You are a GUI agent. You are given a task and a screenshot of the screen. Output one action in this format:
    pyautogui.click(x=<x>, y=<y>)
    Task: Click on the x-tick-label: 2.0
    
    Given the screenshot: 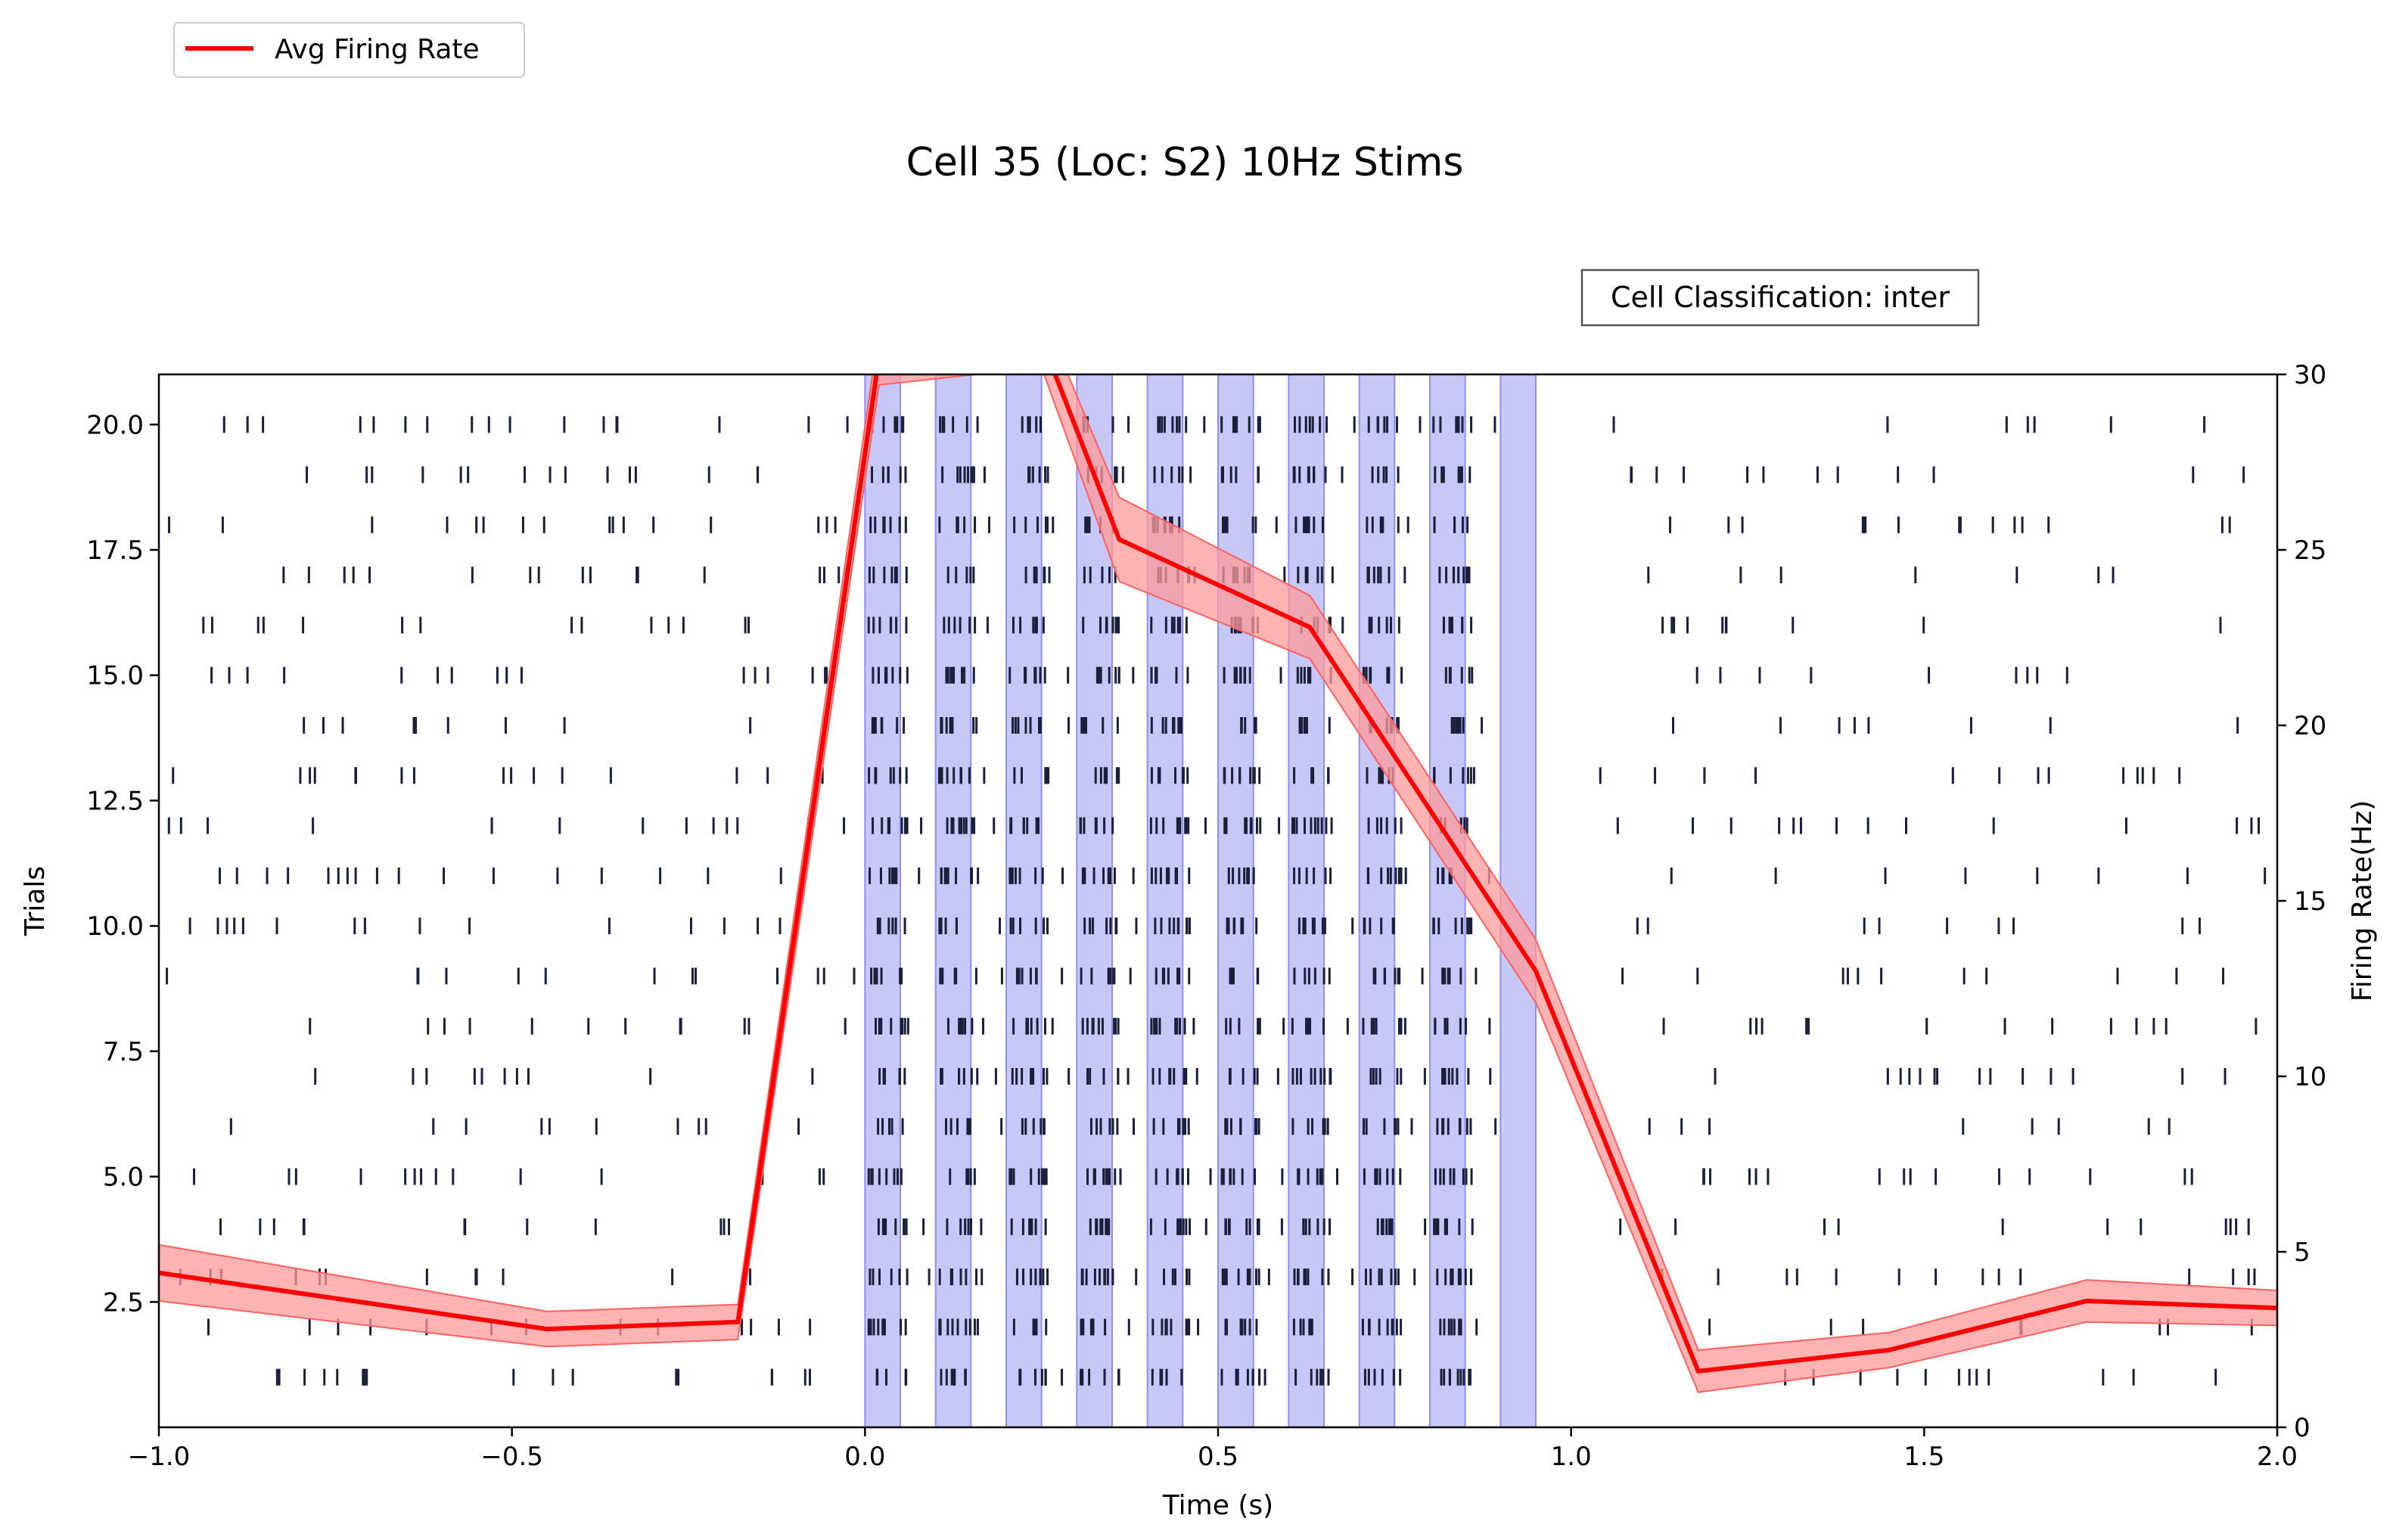 What is the action you would take?
    pyautogui.click(x=2277, y=1457)
    